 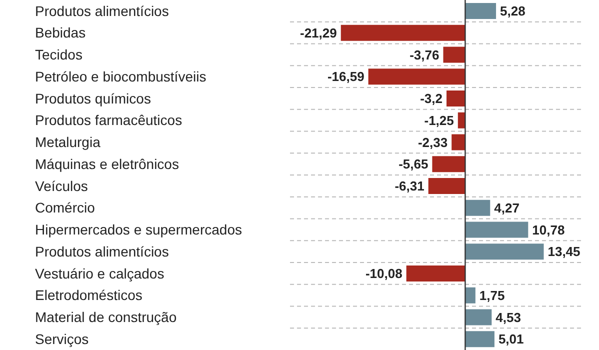 What do you see at coordinates (106, 317) in the screenshot?
I see `y-tick-label: Material de construção` at bounding box center [106, 317].